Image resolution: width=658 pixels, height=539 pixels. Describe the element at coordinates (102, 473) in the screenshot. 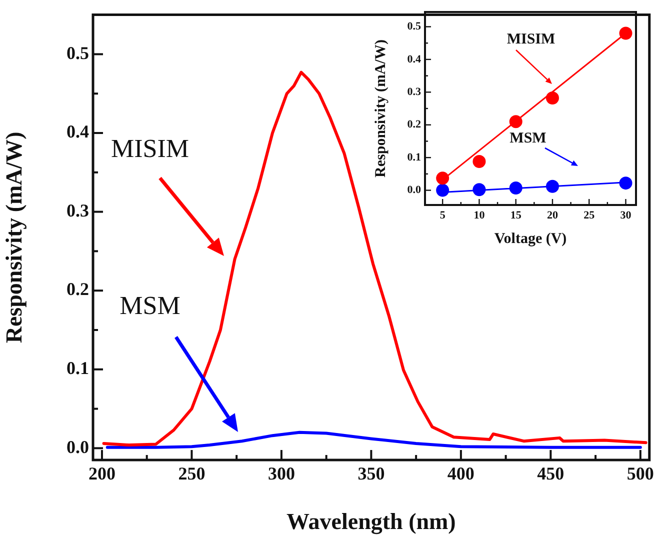

I see `x-tick-label: 200` at that location.